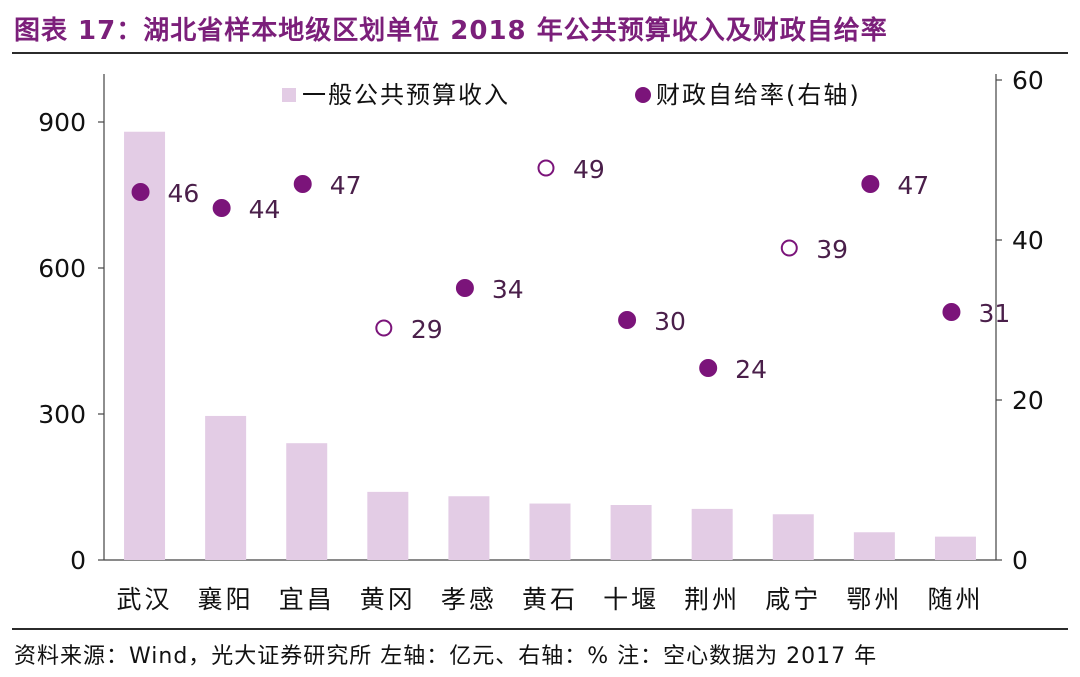 The width and height of the screenshot is (1080, 677). What do you see at coordinates (145, 599) in the screenshot?
I see `x-tick-label: 武汉` at bounding box center [145, 599].